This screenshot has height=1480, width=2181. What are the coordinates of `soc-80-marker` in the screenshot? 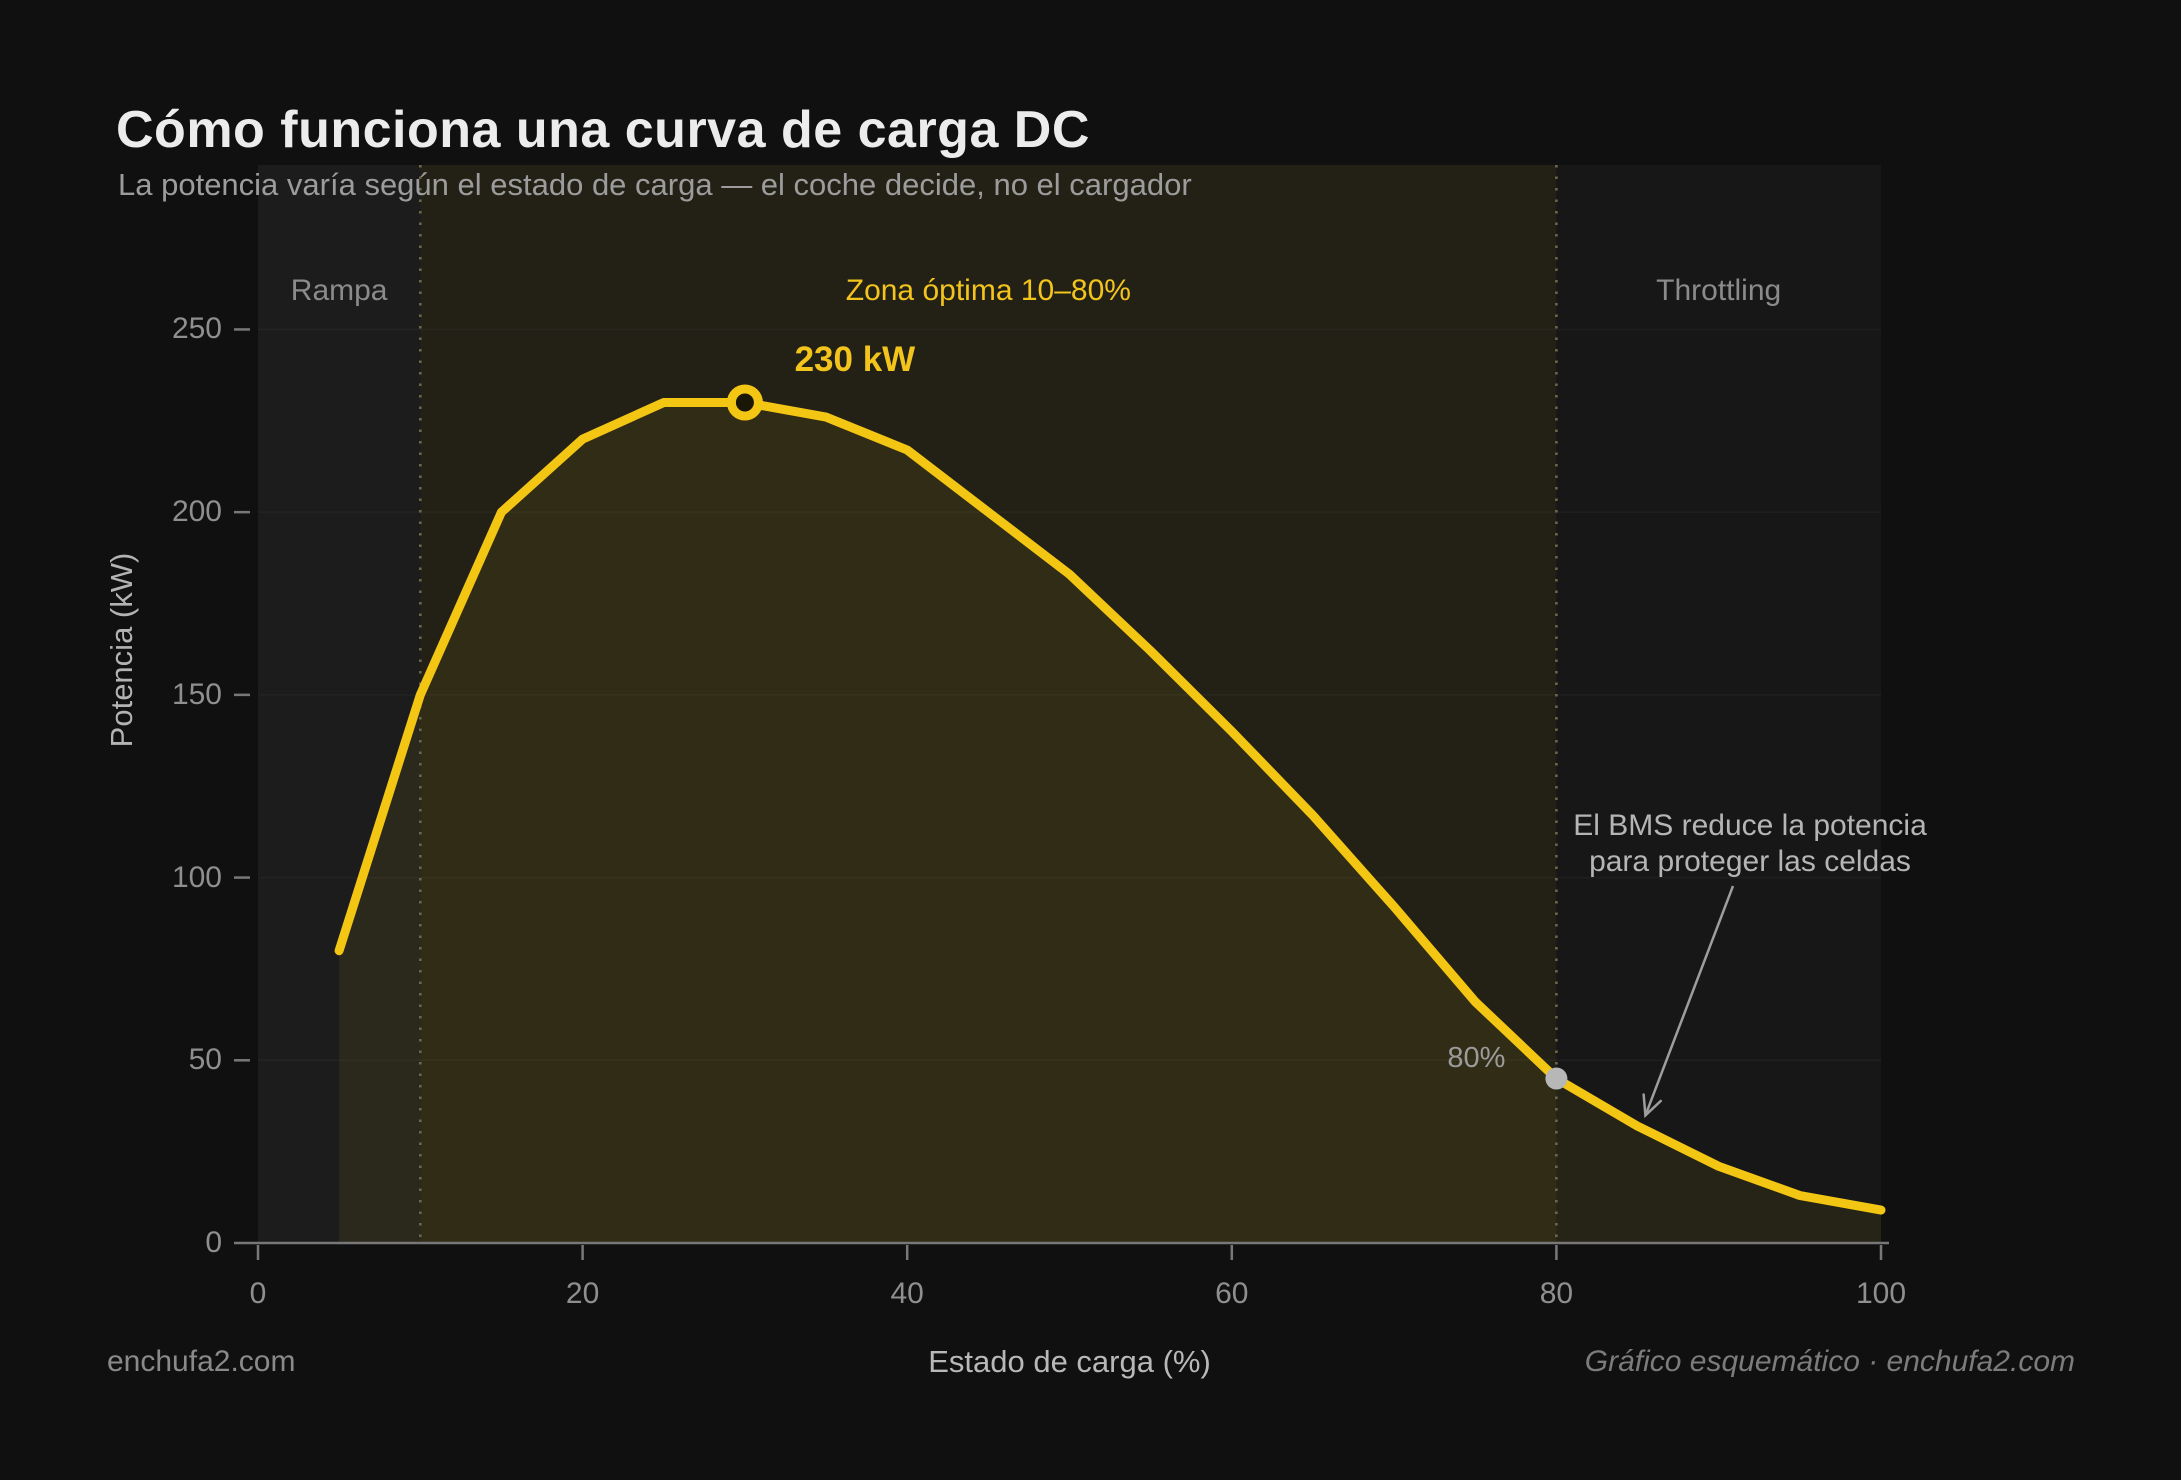 It's located at (1556, 1078).